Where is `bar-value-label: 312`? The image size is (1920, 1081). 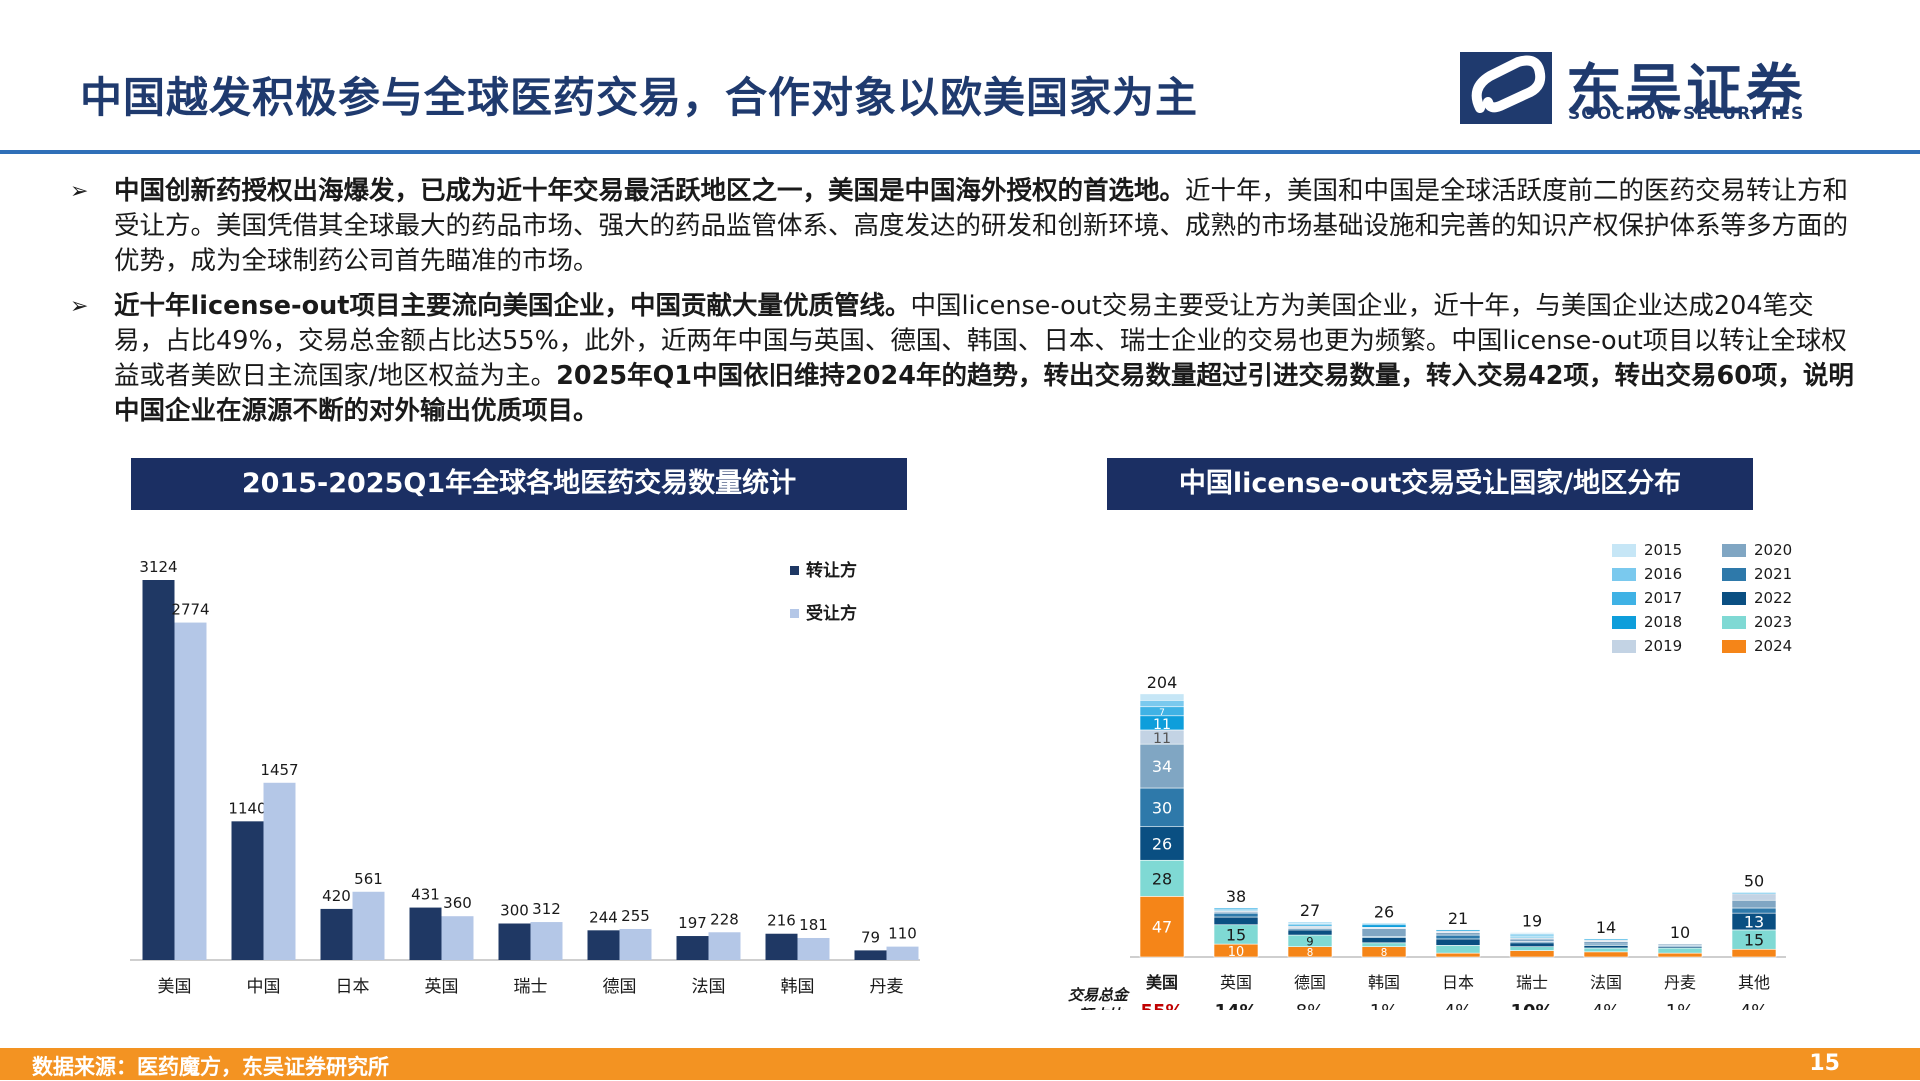
bar-value-label: 312 is located at coordinates (546, 909).